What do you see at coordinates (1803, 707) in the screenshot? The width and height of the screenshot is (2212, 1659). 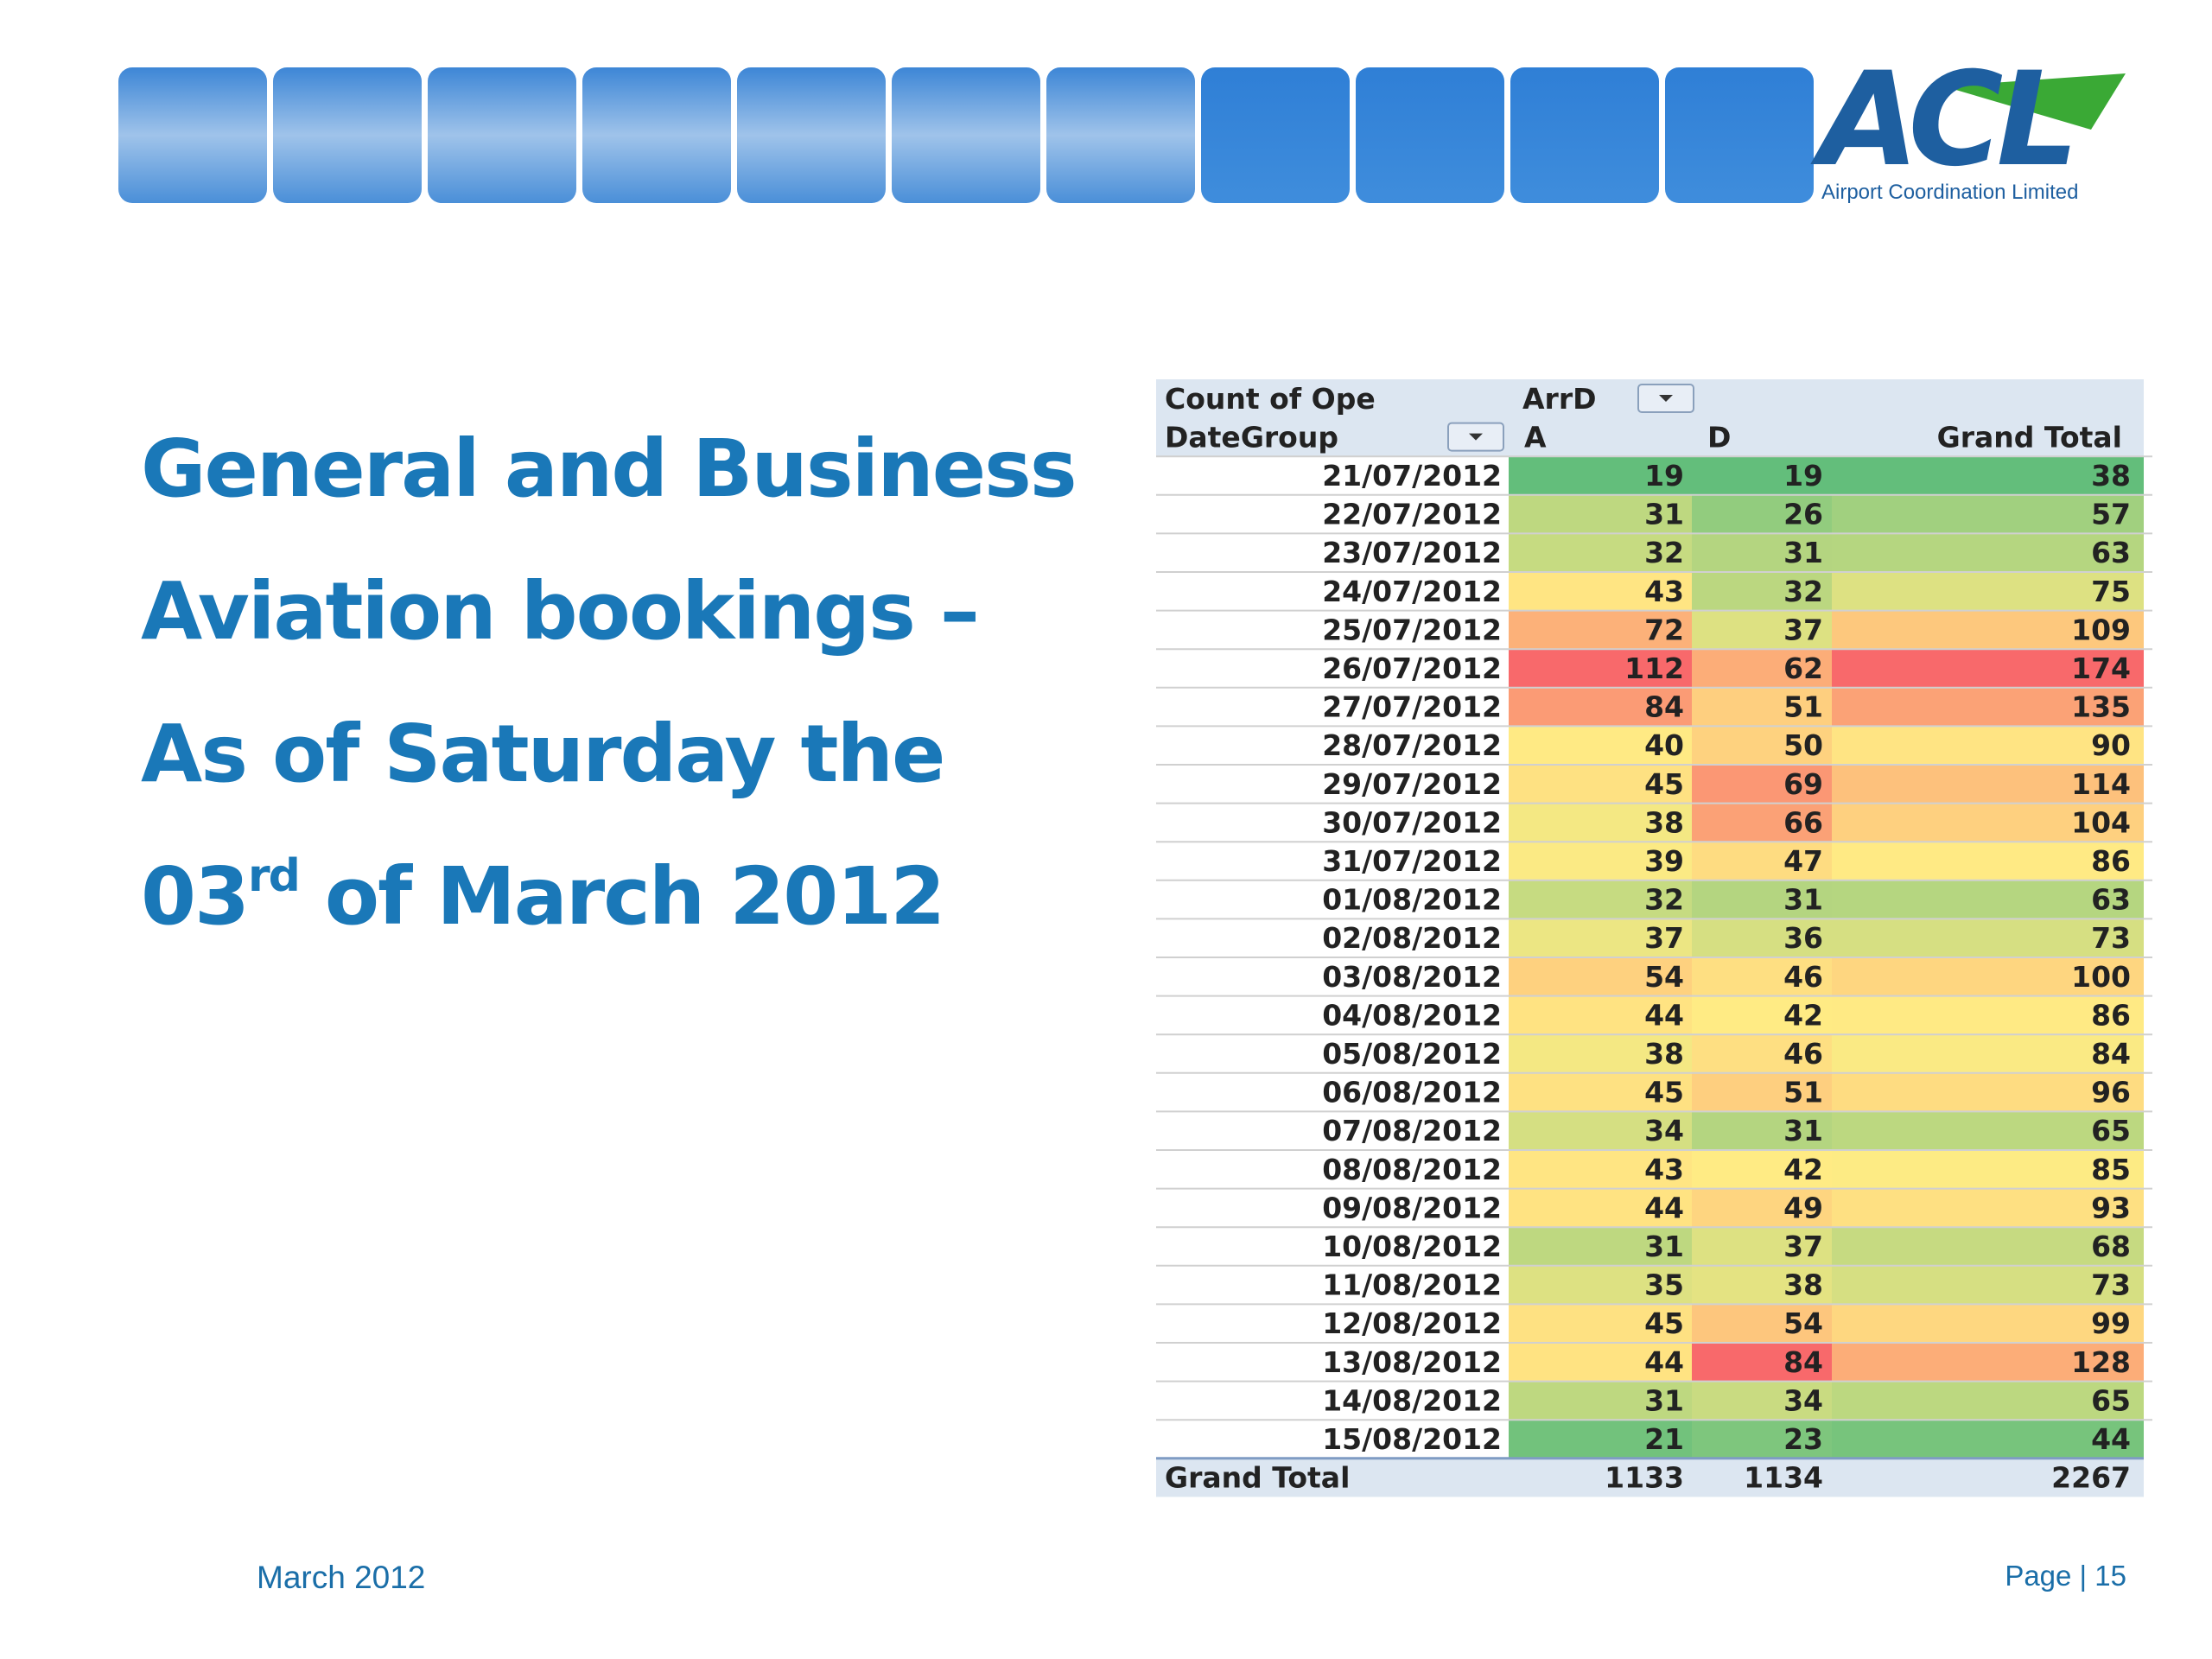 I see `cell-value: 51` at bounding box center [1803, 707].